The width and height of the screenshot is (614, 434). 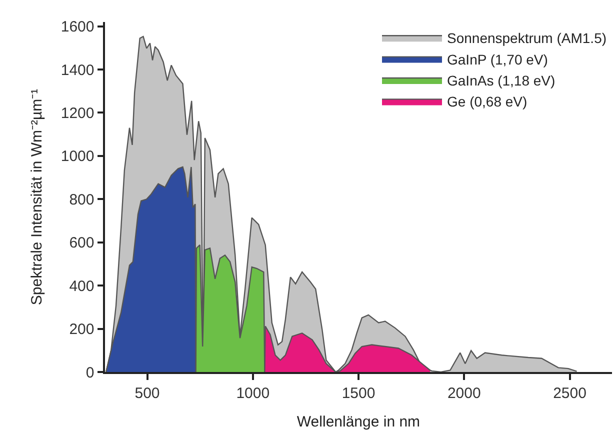 What do you see at coordinates (81, 243) in the screenshot?
I see `y-tick-label: 600` at bounding box center [81, 243].